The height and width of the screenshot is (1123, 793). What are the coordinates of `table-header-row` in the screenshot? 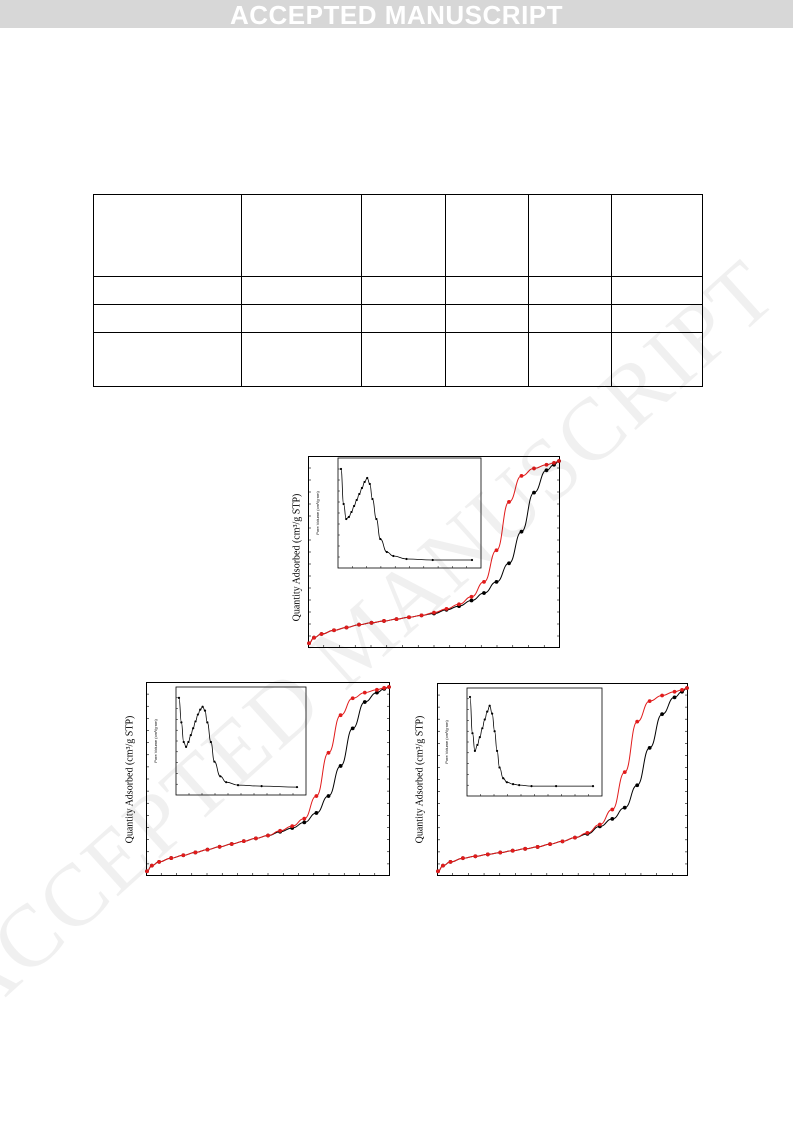 It's located at (398, 235).